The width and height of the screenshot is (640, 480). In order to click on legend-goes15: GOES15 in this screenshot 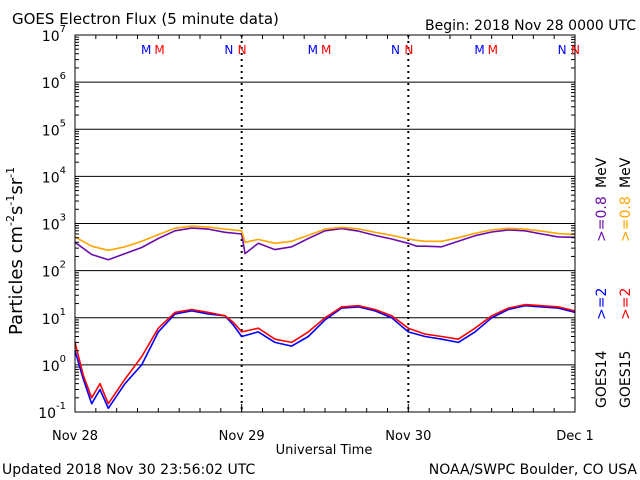, I will do `click(626, 379)`.